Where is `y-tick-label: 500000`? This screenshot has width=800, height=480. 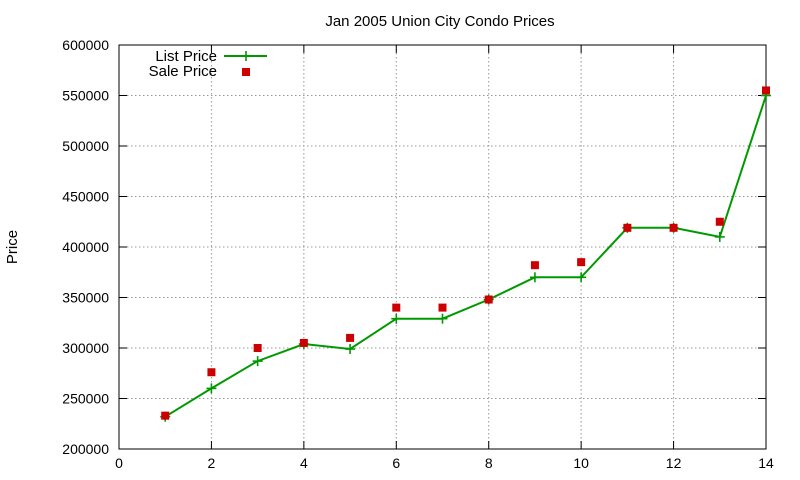 y-tick-label: 500000 is located at coordinates (85, 146).